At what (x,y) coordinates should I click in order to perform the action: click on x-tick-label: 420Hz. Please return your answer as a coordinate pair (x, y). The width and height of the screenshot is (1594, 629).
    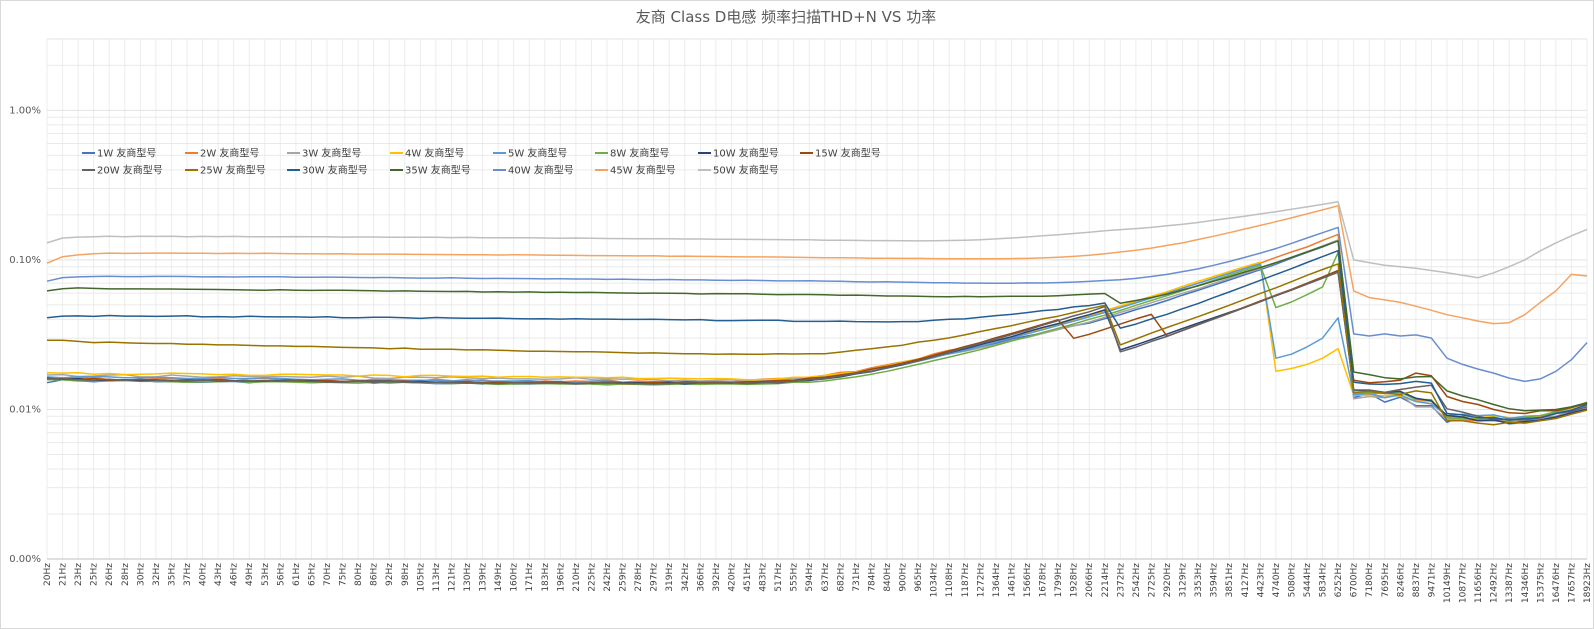
    Looking at the image, I should click on (732, 577).